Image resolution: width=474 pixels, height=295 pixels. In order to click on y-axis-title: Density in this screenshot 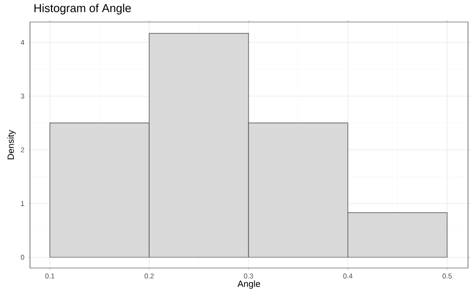, I will do `click(11, 145)`.